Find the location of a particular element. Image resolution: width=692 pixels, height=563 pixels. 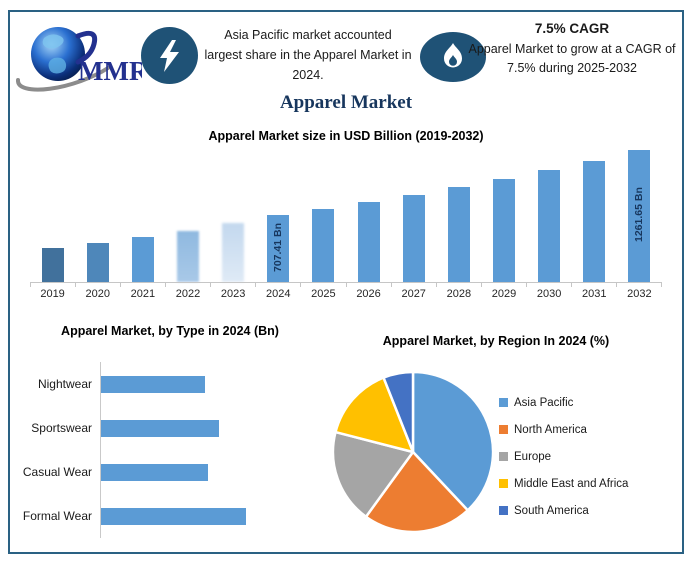

type-label: Sportswear is located at coordinates (61, 428).